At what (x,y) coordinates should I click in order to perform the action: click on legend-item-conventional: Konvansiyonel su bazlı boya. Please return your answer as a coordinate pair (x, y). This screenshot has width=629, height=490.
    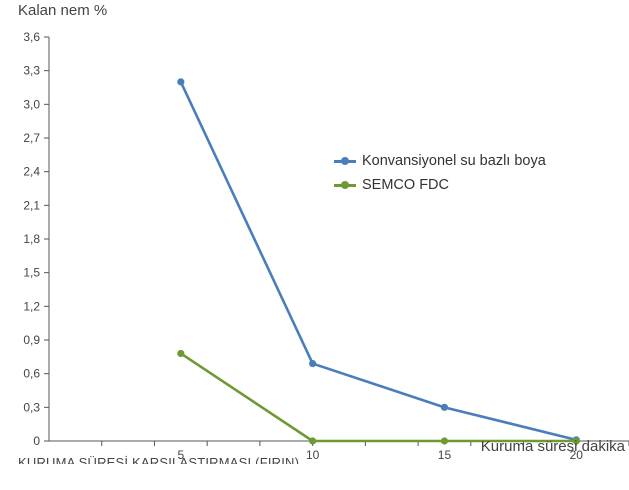
    Looking at the image, I should click on (440, 161).